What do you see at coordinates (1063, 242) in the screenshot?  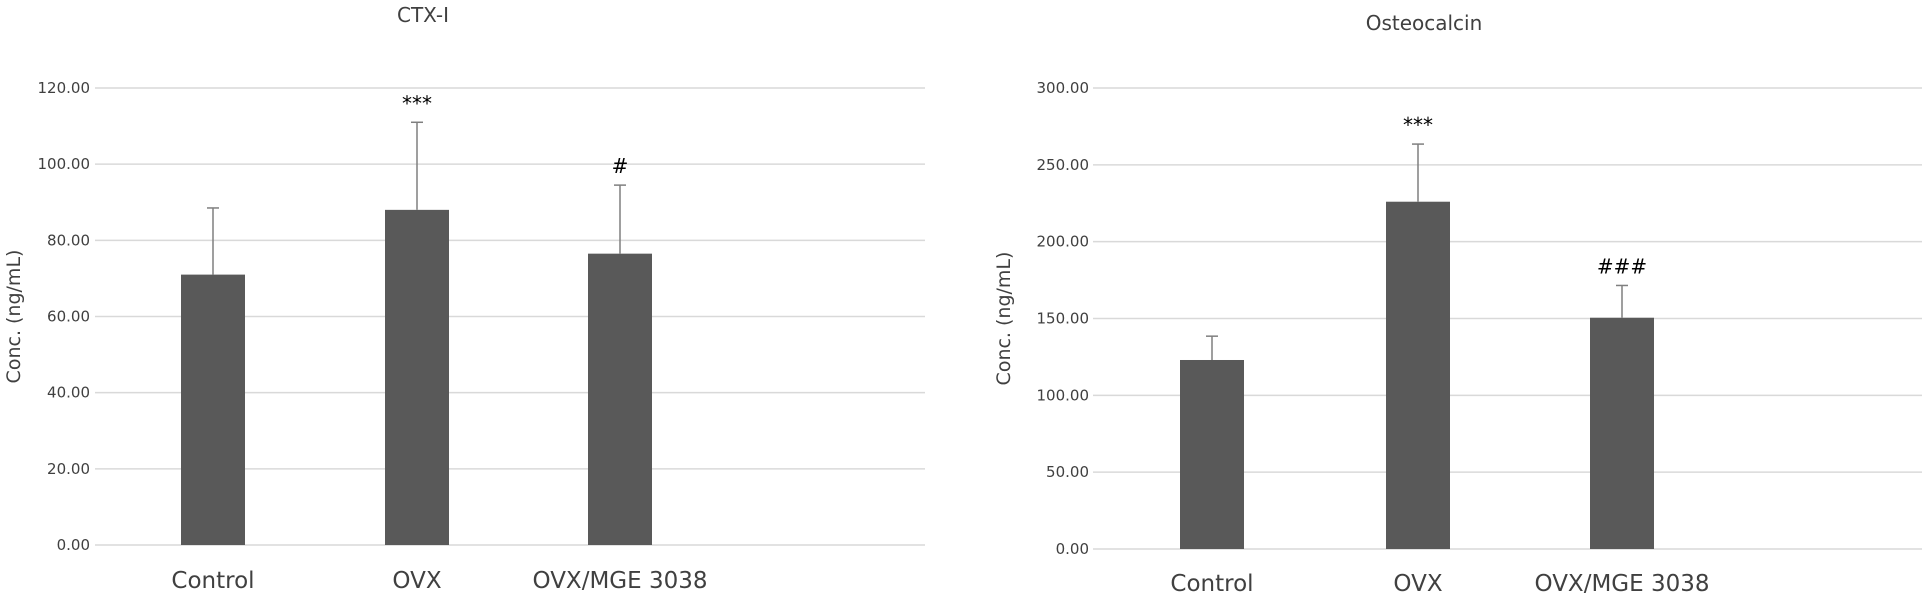 I see `y-tick-label: 200.00` at bounding box center [1063, 242].